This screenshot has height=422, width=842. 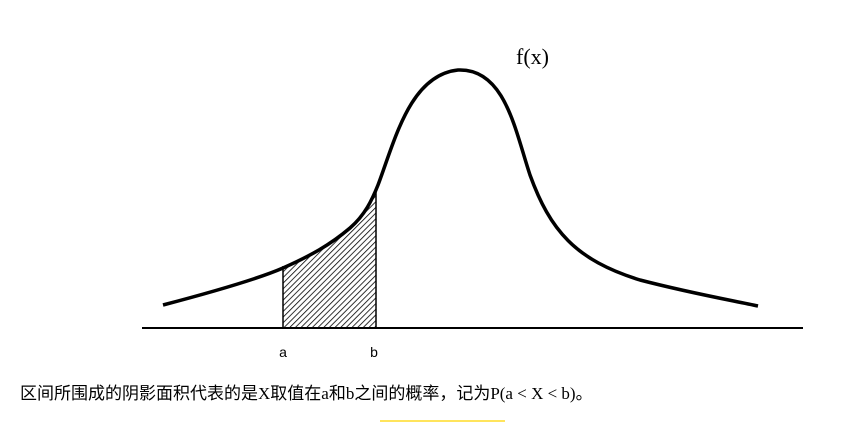 I want to click on b-label: b, so click(x=374, y=352).